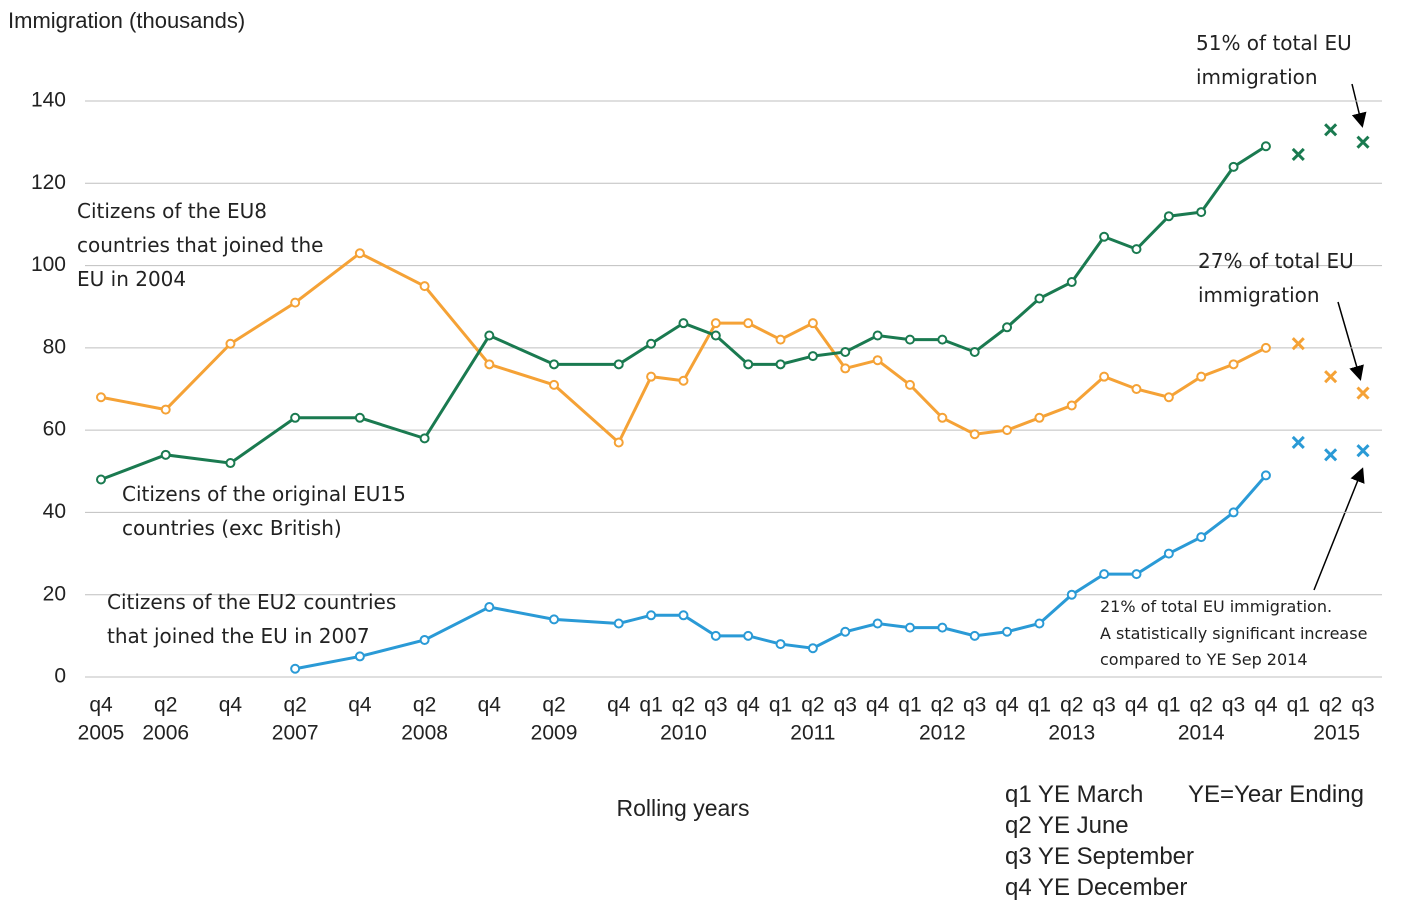 Image resolution: width=1406 pixels, height=903 pixels. I want to click on annotation: 51% of total EU immigration, so click(1274, 60).